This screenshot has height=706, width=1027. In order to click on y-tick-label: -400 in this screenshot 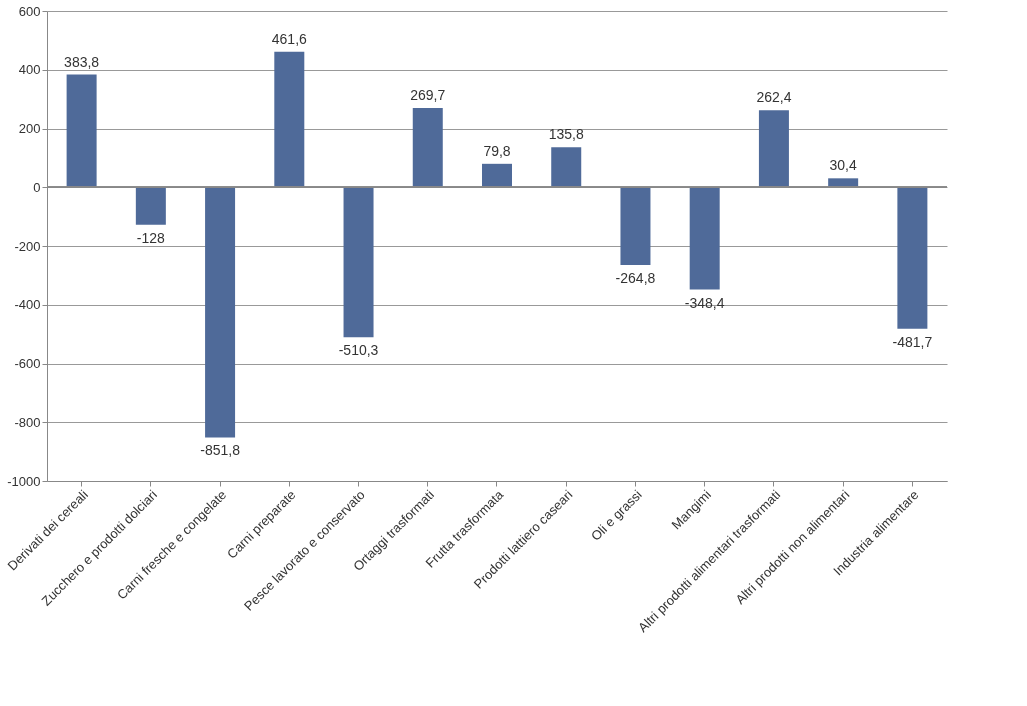, I will do `click(27, 305)`.